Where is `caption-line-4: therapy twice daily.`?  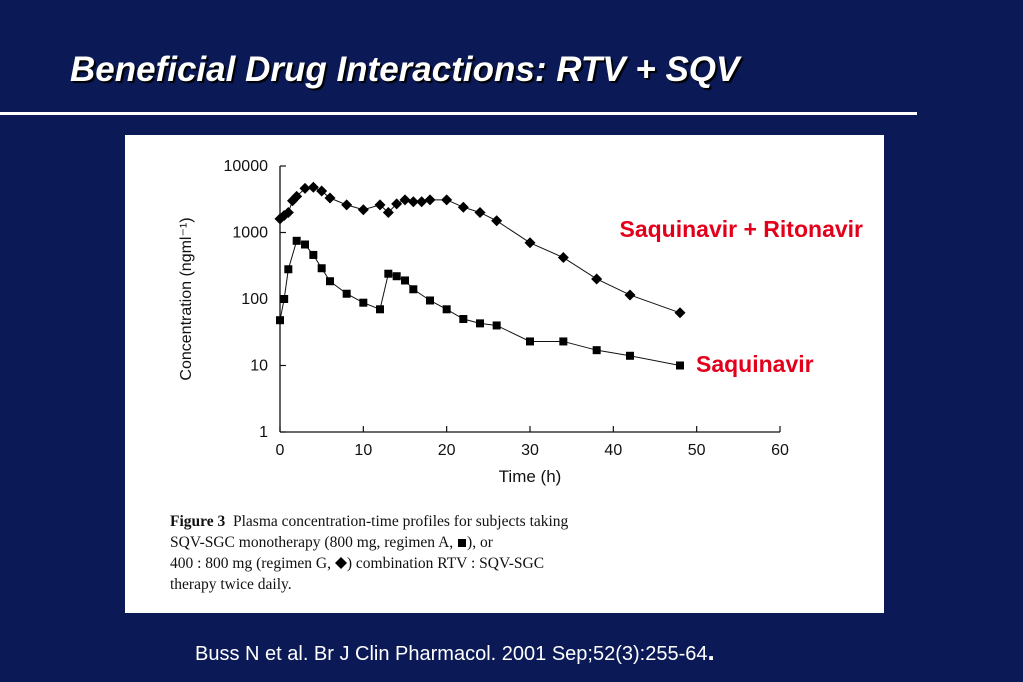
caption-line-4: therapy twice daily. is located at coordinates (231, 584).